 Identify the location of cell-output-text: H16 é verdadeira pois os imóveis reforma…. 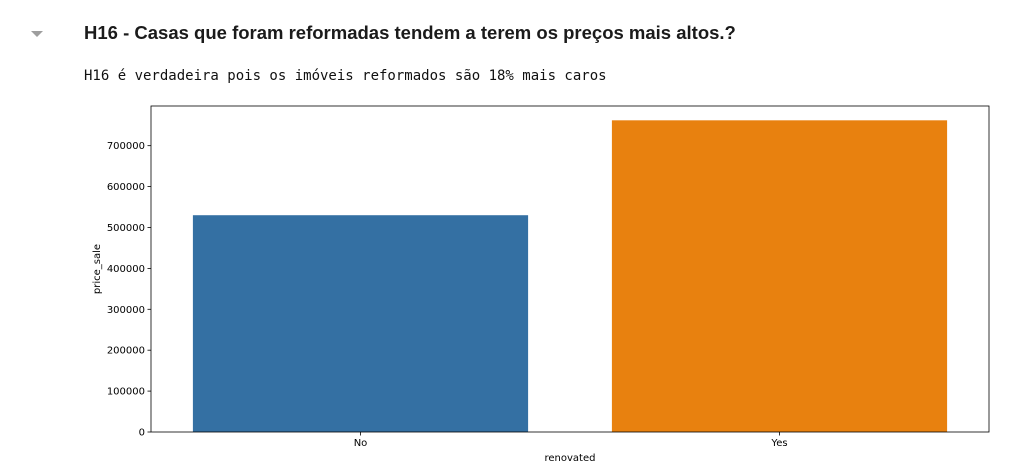
(345, 76).